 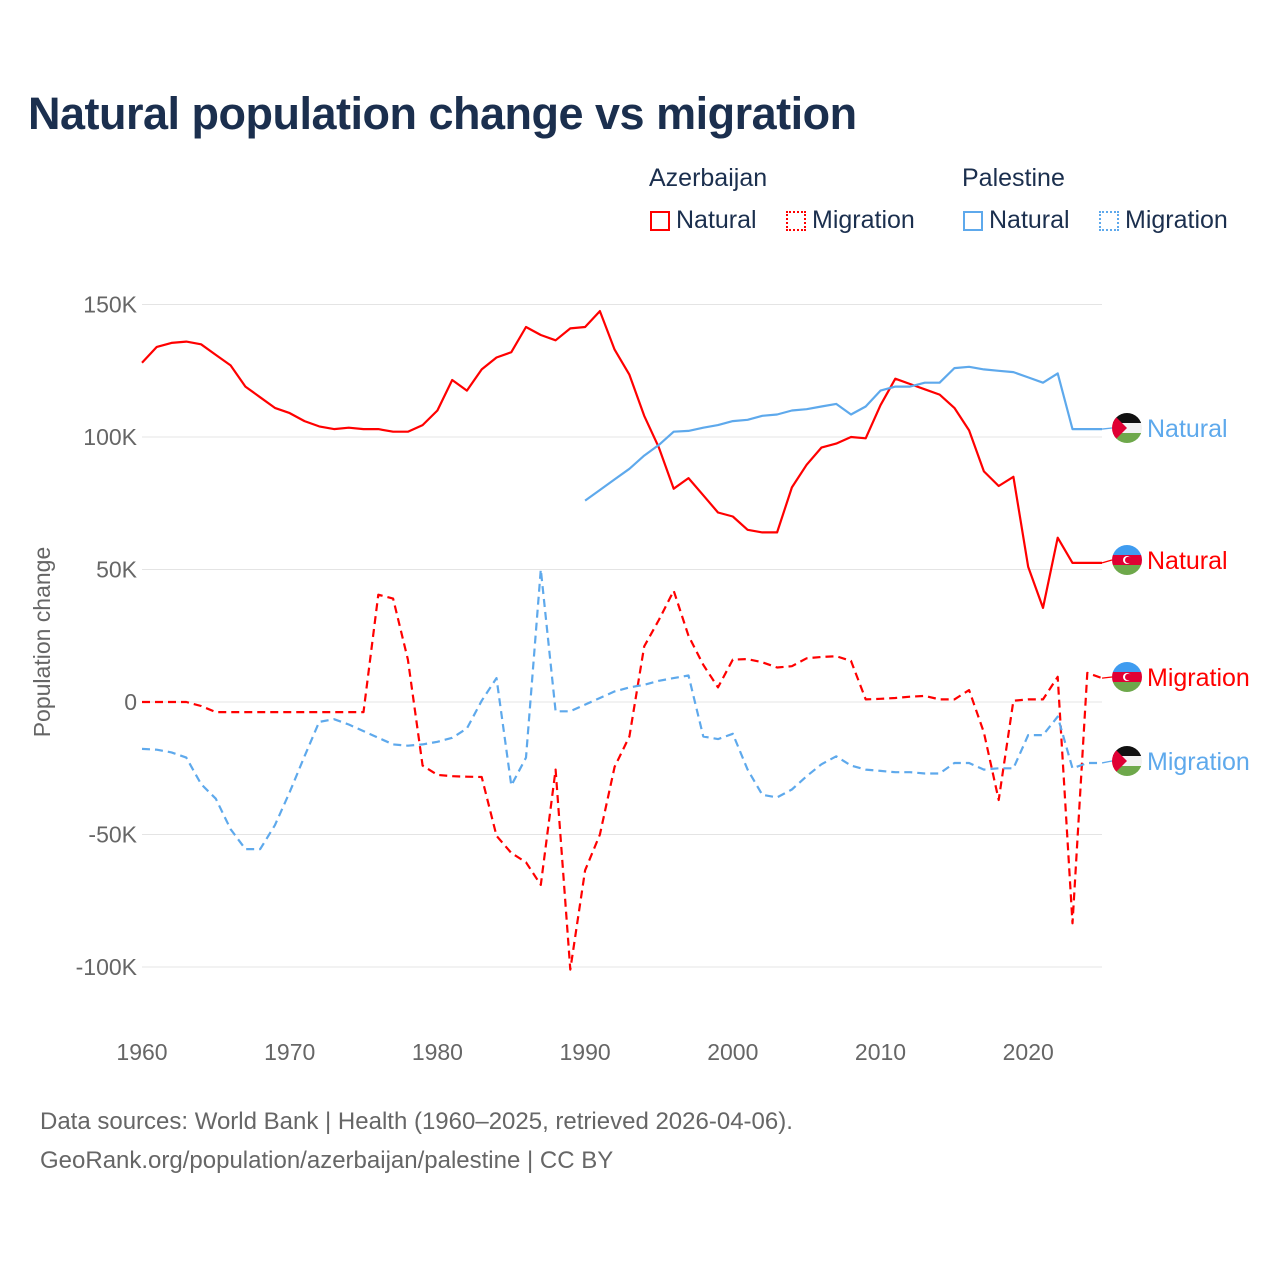 What do you see at coordinates (442, 113) in the screenshot?
I see `chart-title: Natural population change vs migration` at bounding box center [442, 113].